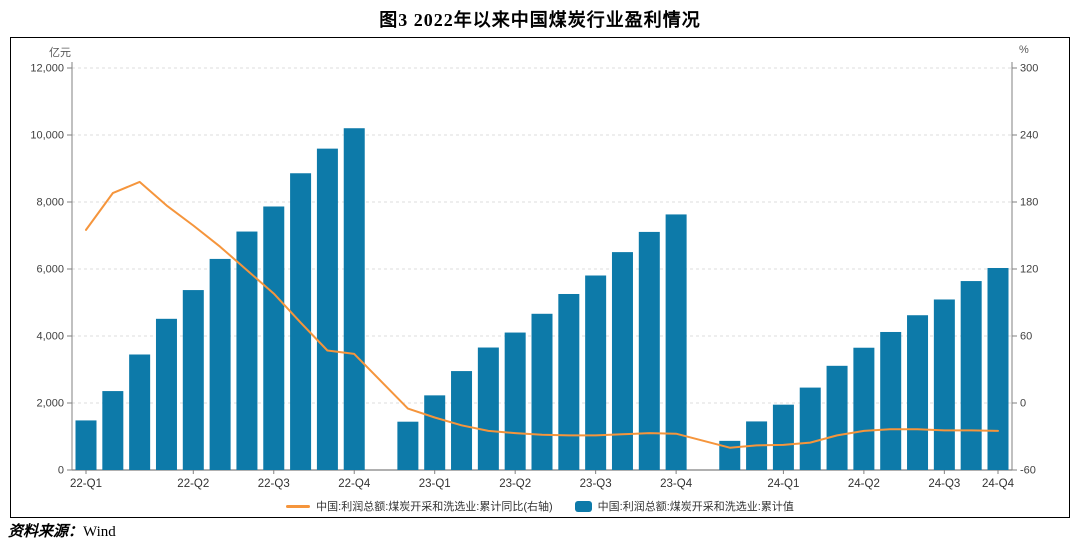  What do you see at coordinates (50, 404) in the screenshot?
I see `y-tick-label-left: 2,000` at bounding box center [50, 404].